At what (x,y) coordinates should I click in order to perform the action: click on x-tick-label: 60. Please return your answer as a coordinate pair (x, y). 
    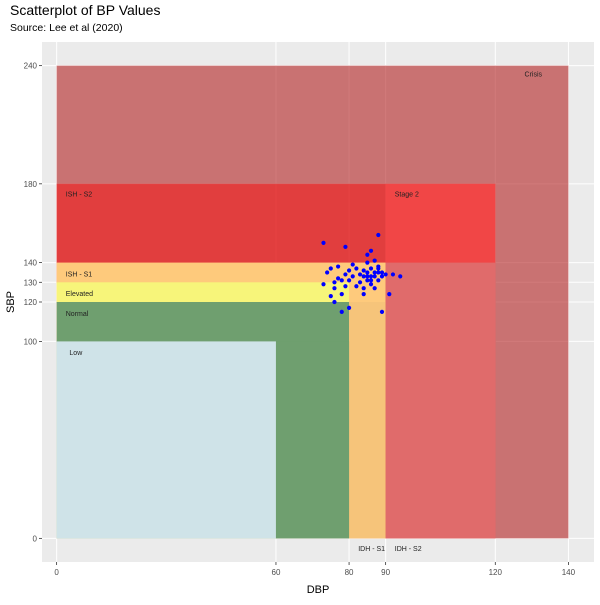
    Looking at the image, I should click on (276, 572).